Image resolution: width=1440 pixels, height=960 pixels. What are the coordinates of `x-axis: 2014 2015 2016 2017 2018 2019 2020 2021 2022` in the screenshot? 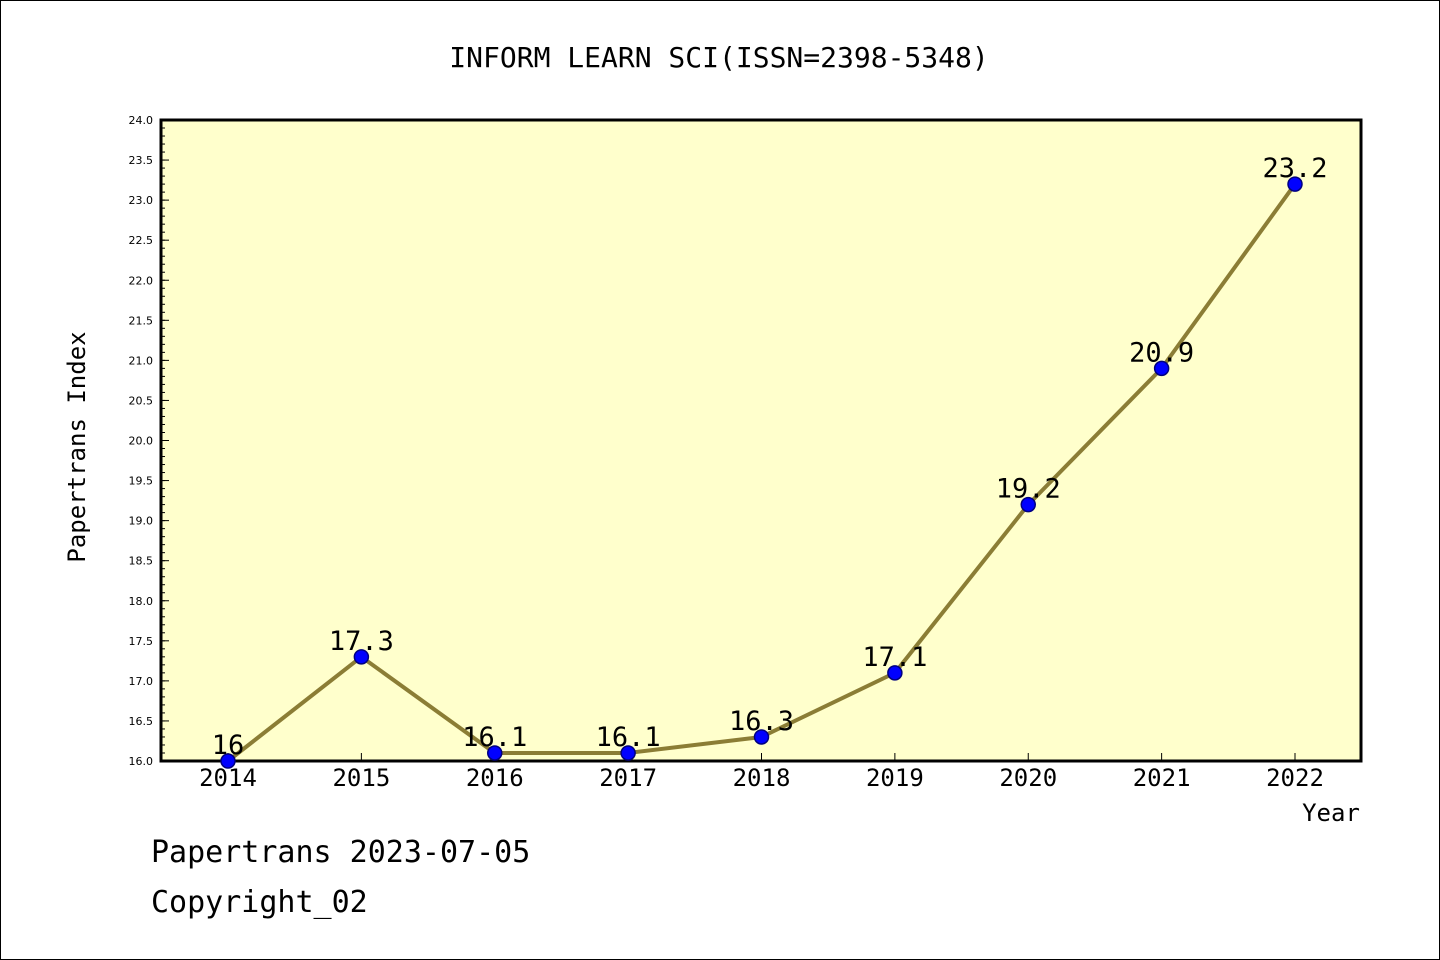 It's located at (761, 772).